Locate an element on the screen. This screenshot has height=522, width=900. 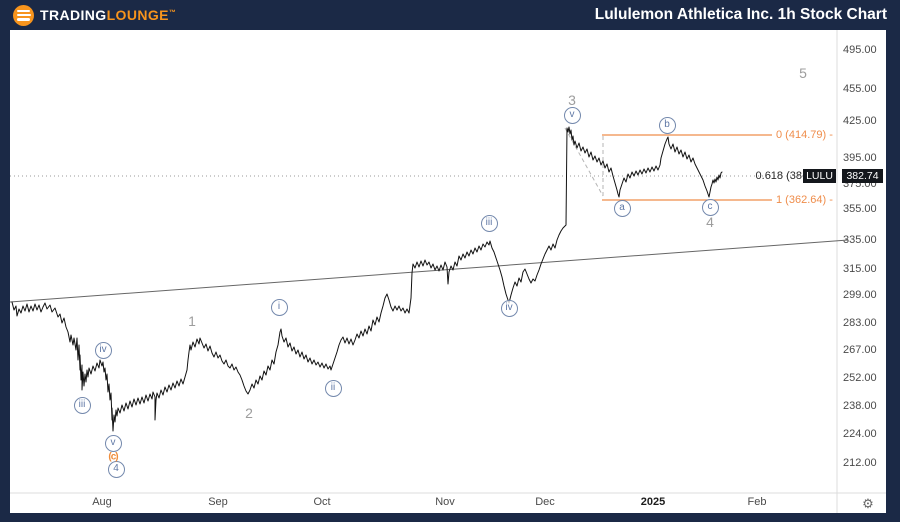
fib-level-1-label: 1 (362.64) - is located at coordinates (804, 200).